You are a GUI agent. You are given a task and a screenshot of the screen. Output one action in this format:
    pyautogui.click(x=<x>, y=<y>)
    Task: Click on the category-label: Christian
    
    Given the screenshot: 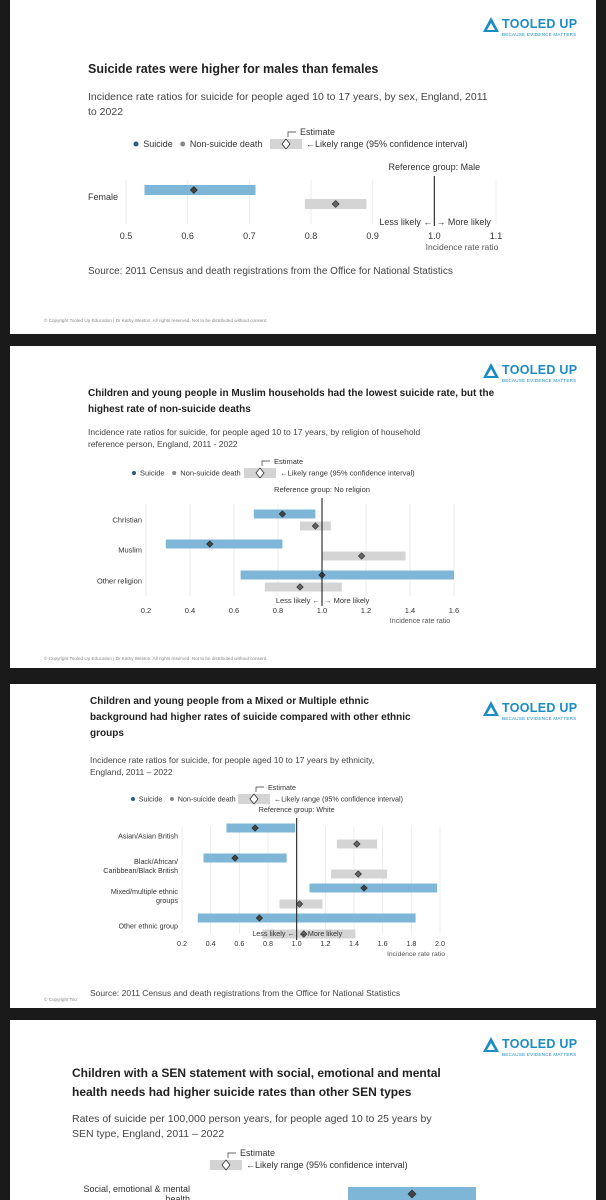 What is the action you would take?
    pyautogui.click(x=127, y=520)
    